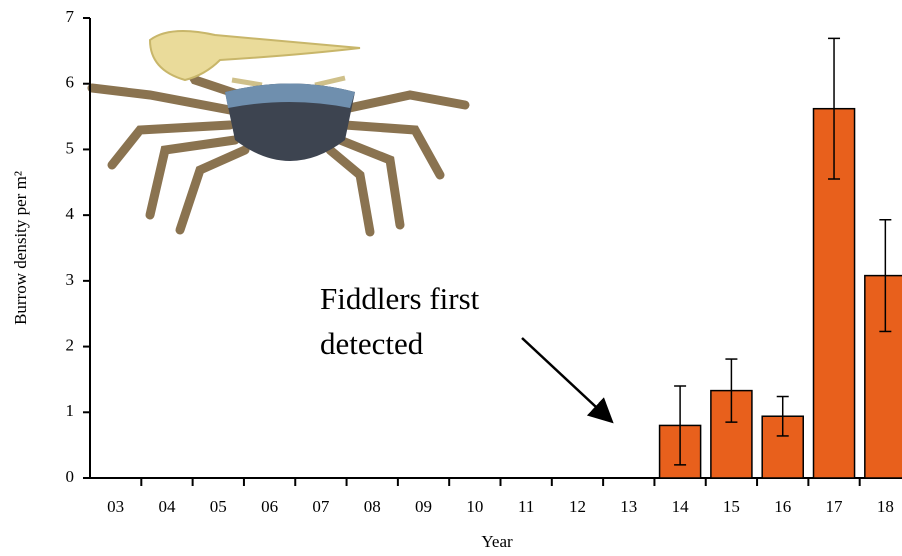 The height and width of the screenshot is (556, 902). I want to click on x-tick-label: 14, so click(681, 506).